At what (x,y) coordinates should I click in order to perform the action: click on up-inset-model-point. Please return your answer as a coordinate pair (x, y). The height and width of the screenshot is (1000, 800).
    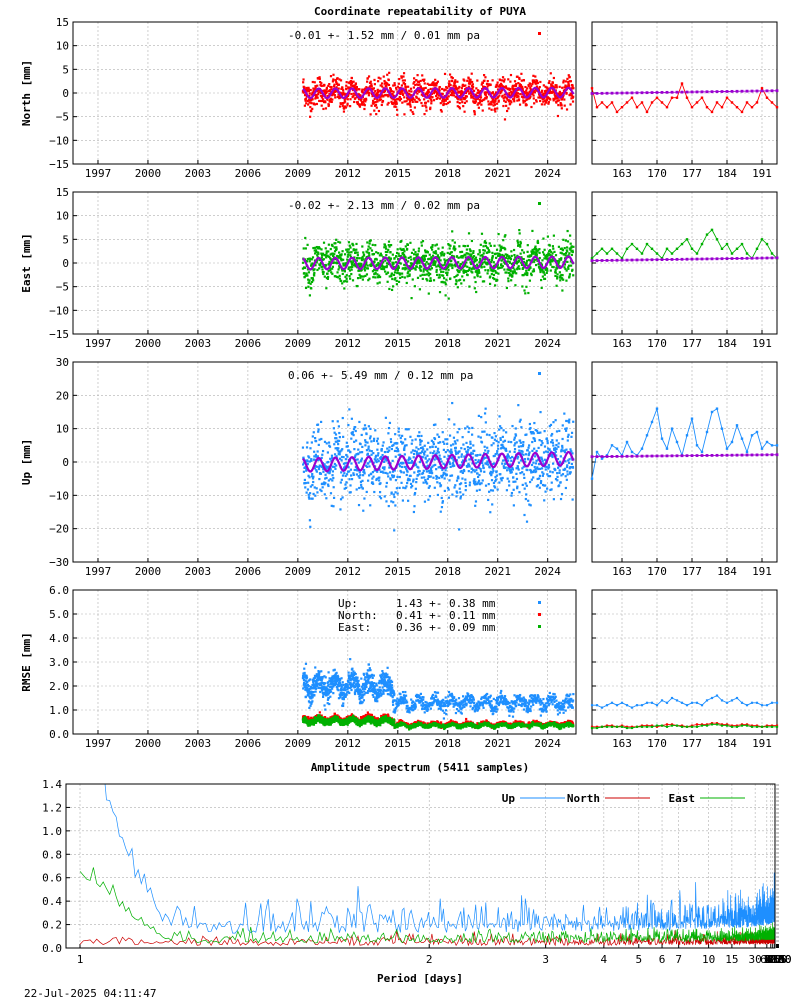
    Looking at the image, I should click on (637, 456).